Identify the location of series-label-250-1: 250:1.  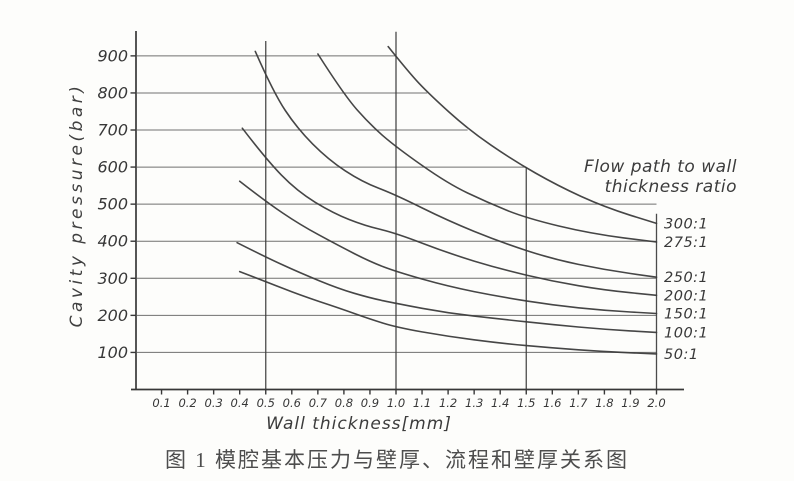
(686, 278).